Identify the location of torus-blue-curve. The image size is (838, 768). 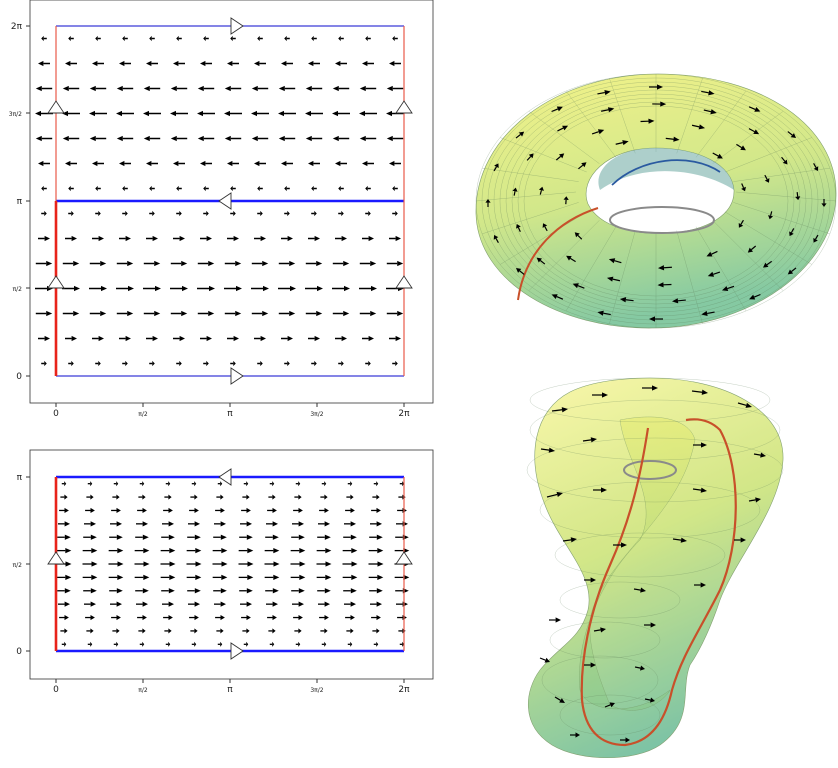
(666, 172).